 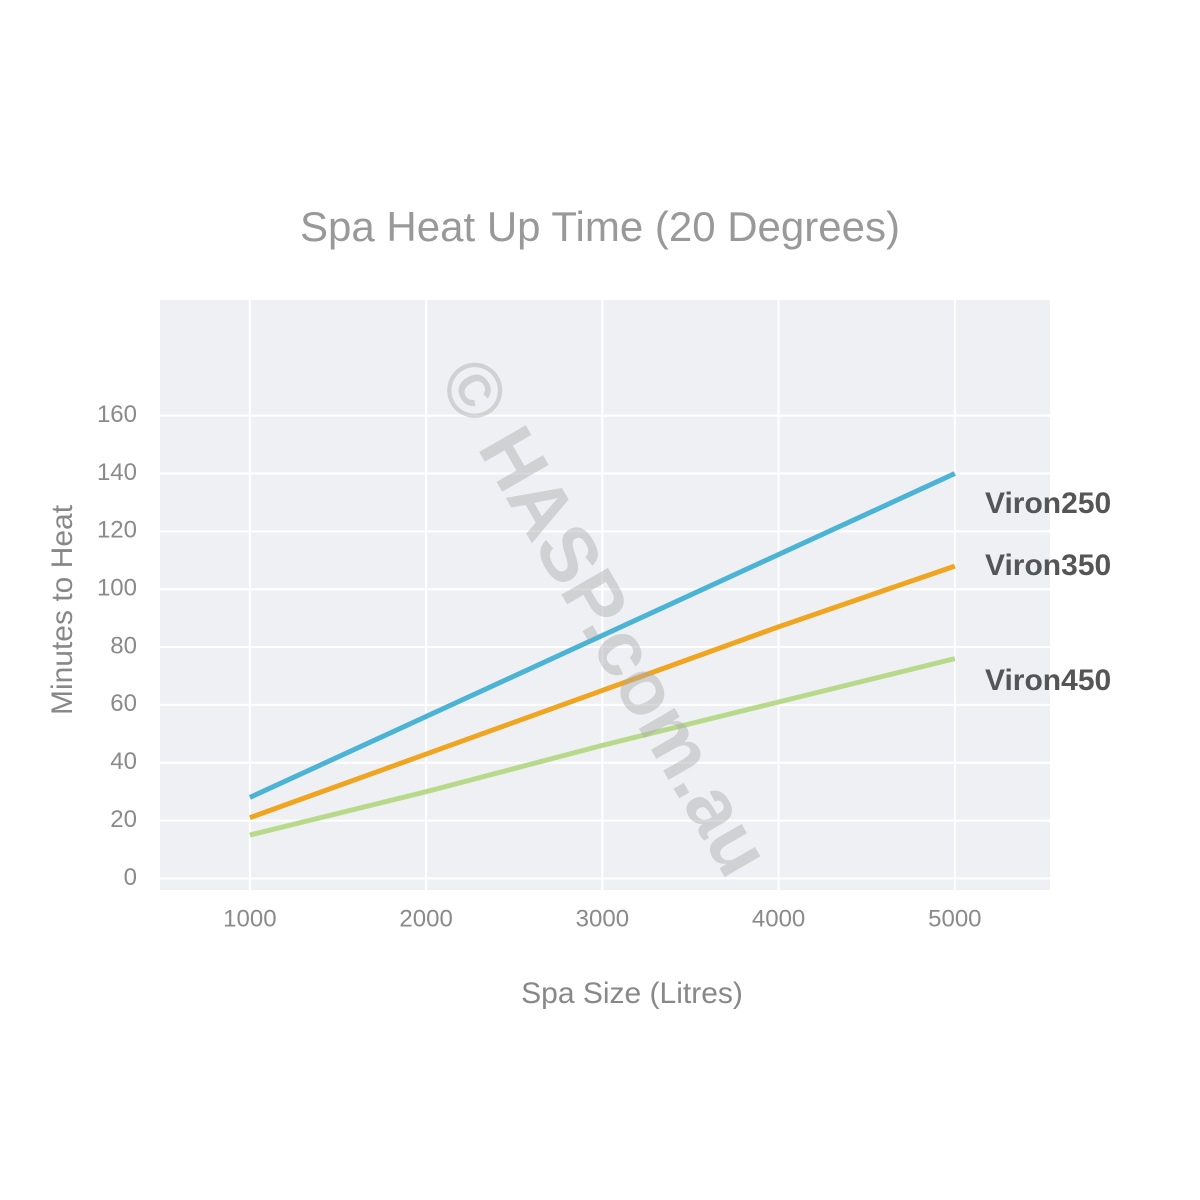 I want to click on y-tick-label: 0, so click(x=130, y=877).